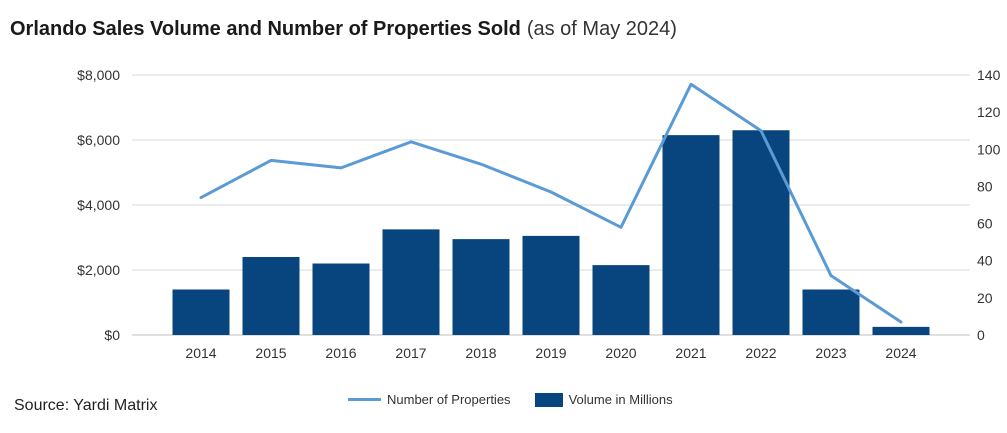 Image resolution: width=1007 pixels, height=433 pixels. Describe the element at coordinates (985, 186) in the screenshot. I see `right-tick-label: 80` at that location.